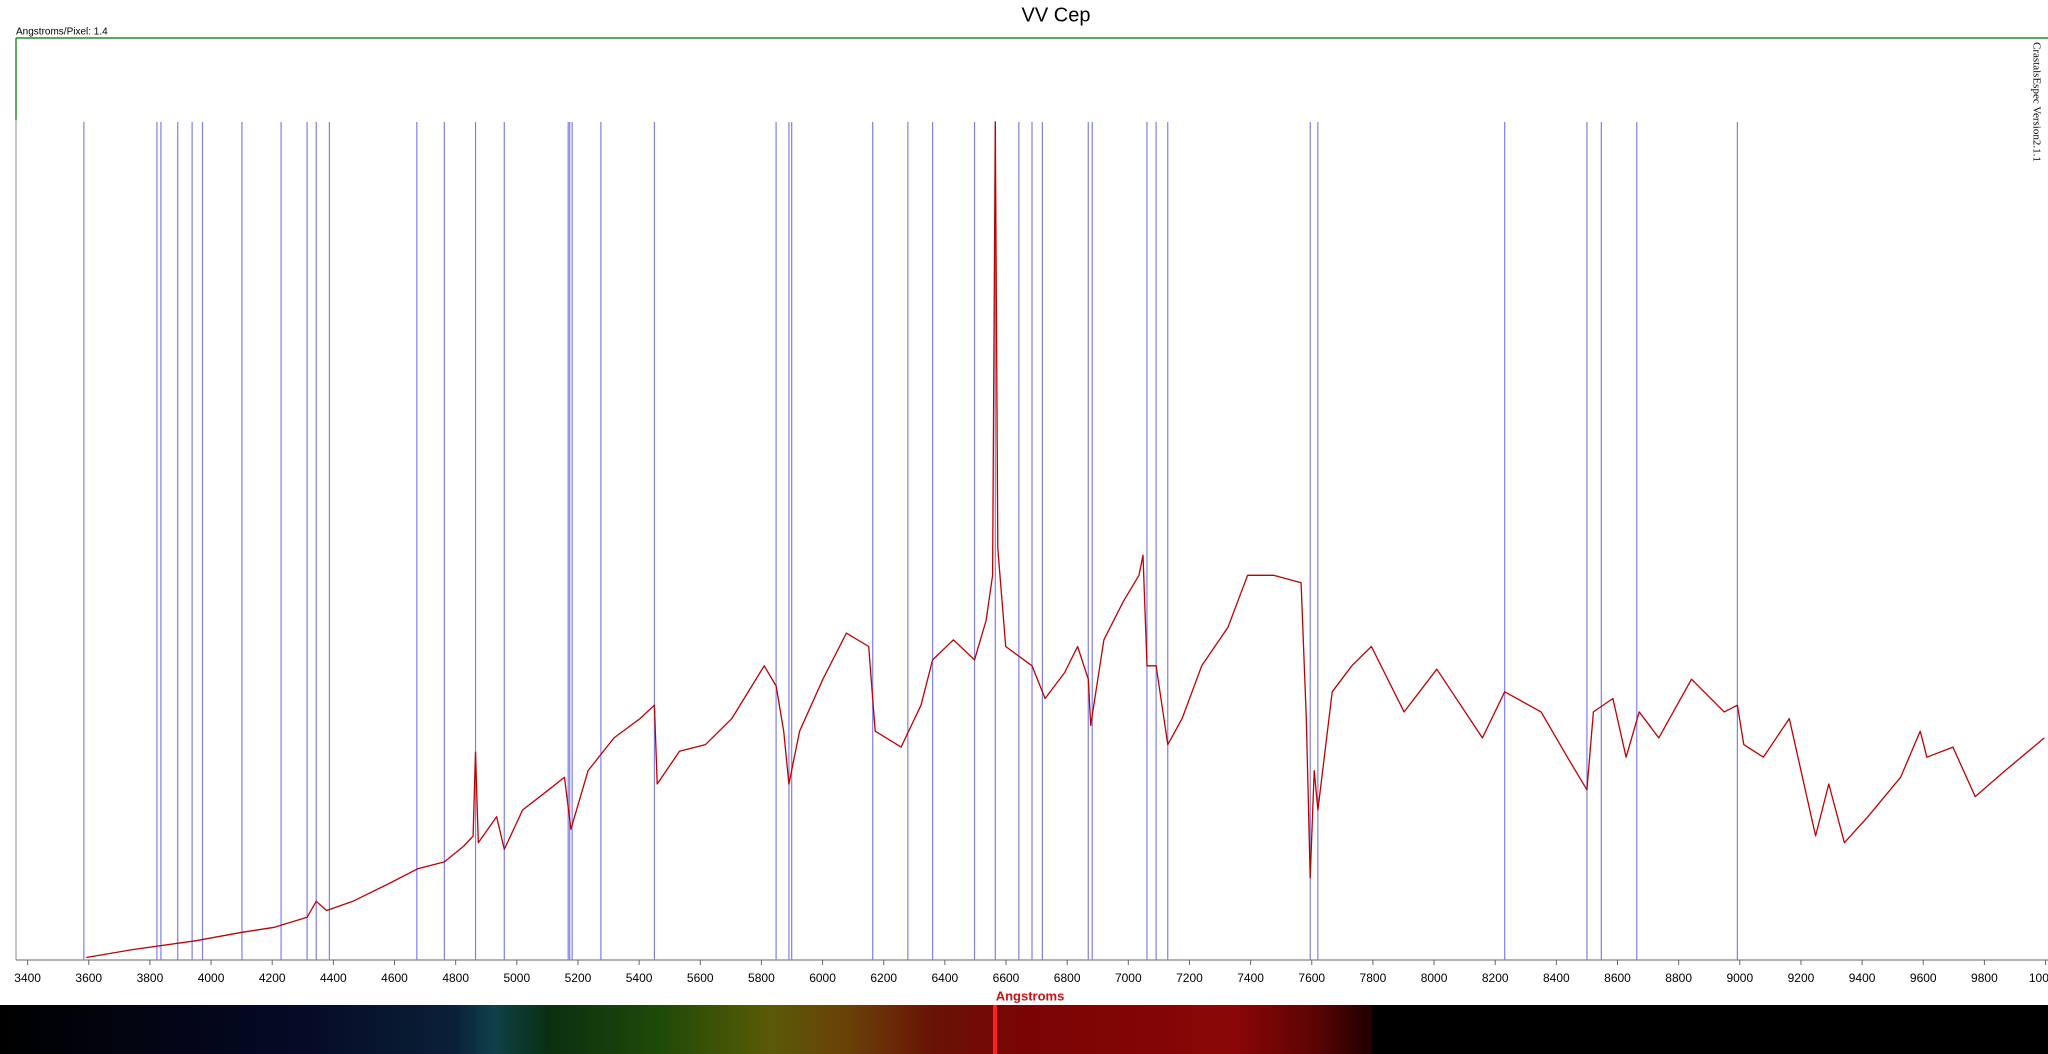  I want to click on x-tick-label: 9000, so click(1739, 978).